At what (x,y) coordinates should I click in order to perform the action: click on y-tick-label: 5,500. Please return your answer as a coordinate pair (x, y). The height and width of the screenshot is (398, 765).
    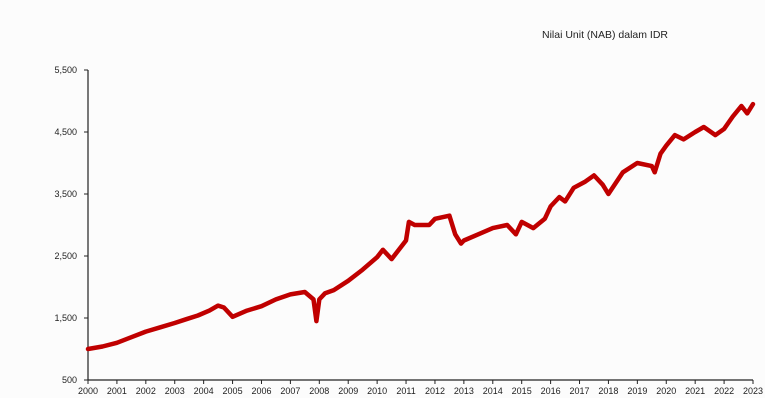
    Looking at the image, I should click on (65, 70).